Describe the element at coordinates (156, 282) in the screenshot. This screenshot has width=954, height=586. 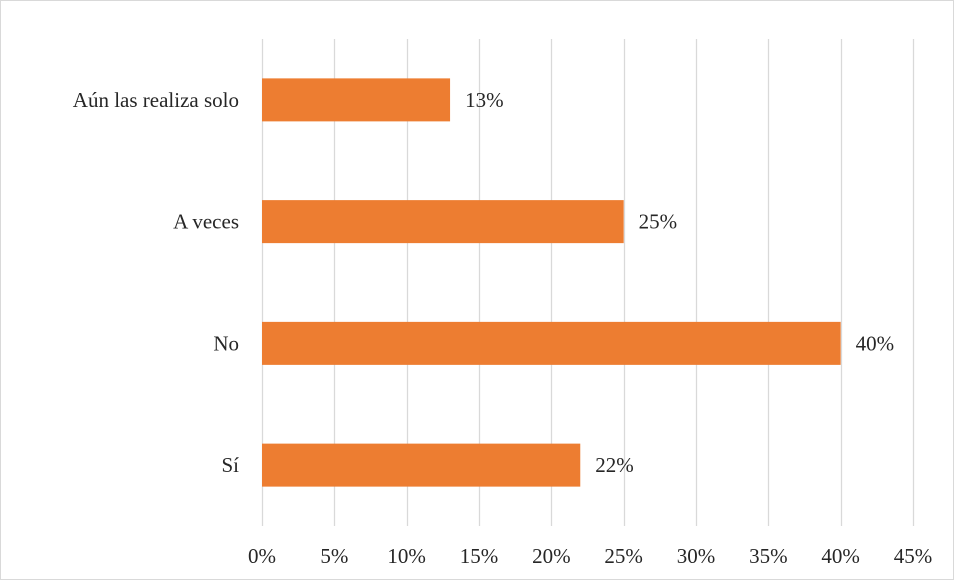
I see `category-labels: Aún las realiza solo A veces No Sí` at that location.